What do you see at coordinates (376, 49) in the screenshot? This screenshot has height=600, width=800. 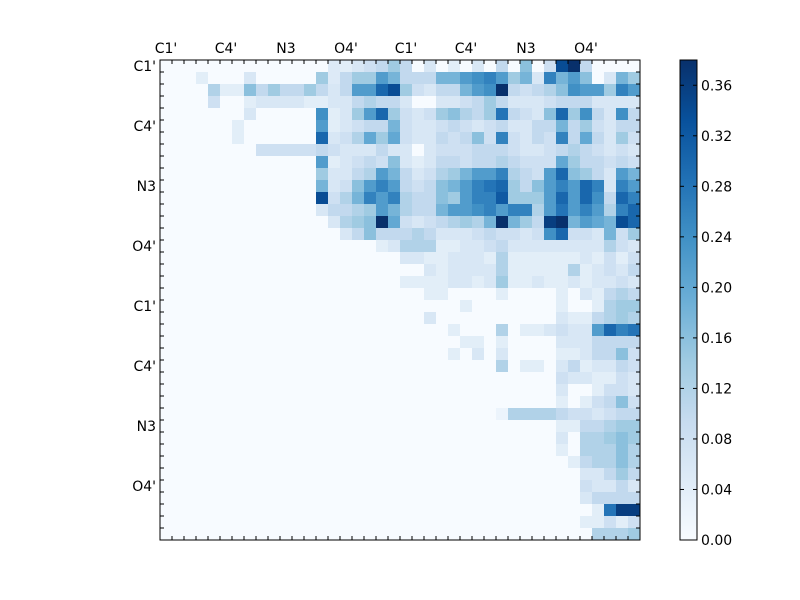 I see `col-tick-labels: C1' C4' N3 O4' C1' C4' N3 O4'` at bounding box center [376, 49].